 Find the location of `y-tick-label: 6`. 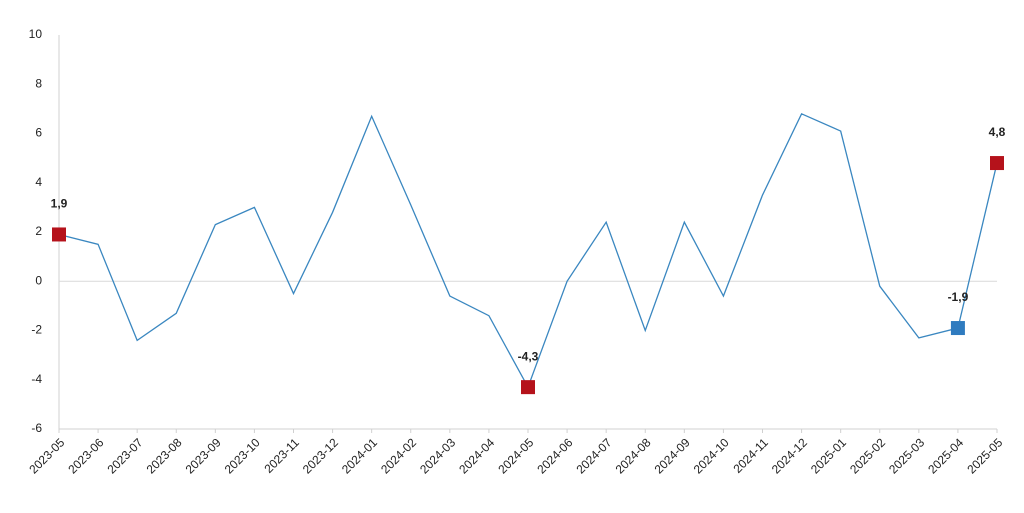

y-tick-label: 6 is located at coordinates (38, 133).